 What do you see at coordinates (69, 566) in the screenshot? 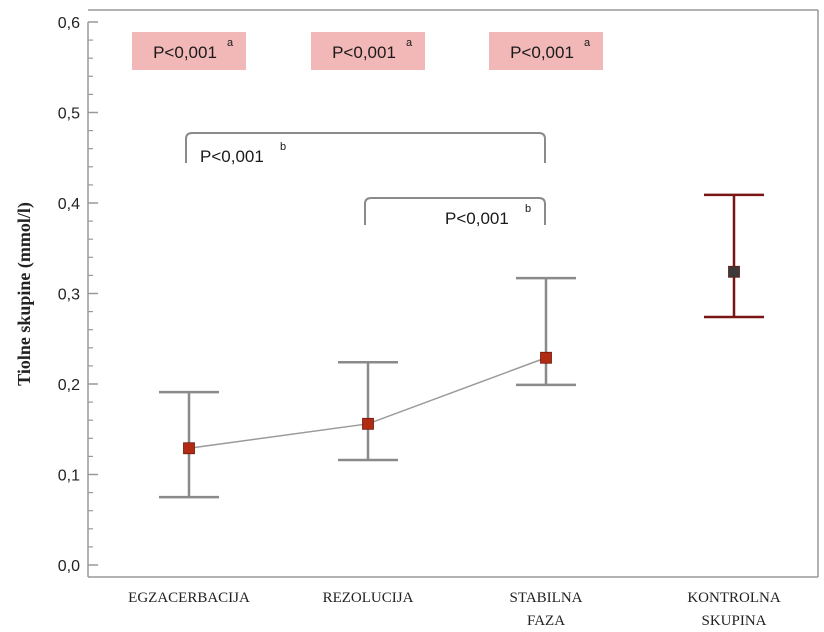
I see `y-tick-label: 0,0` at bounding box center [69, 566].